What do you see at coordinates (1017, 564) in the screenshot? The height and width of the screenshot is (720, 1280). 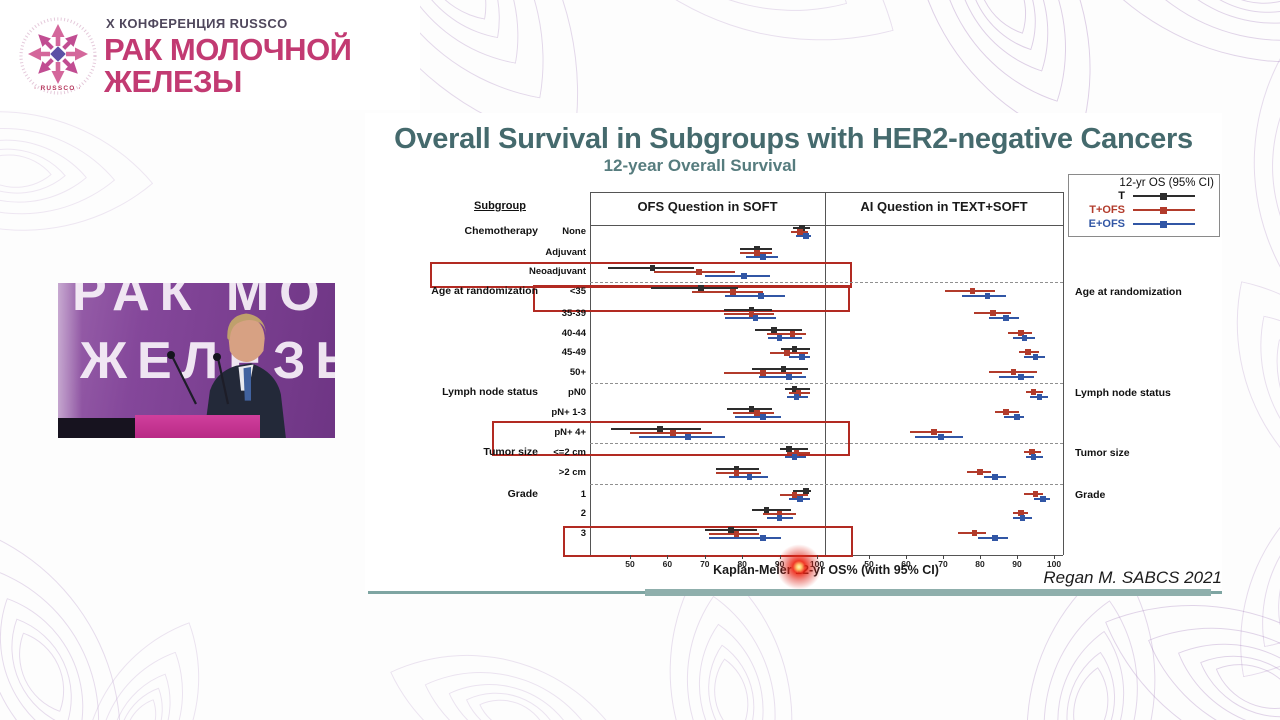 I see `x-axis-tick-label: 90` at bounding box center [1017, 564].